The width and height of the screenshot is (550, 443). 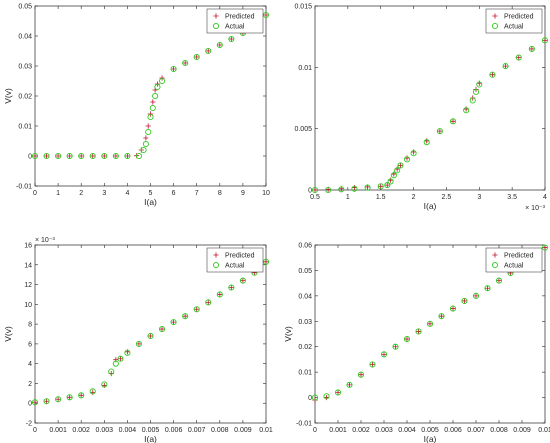 I want to click on legend-predicted-label: Predicted, so click(x=240, y=256).